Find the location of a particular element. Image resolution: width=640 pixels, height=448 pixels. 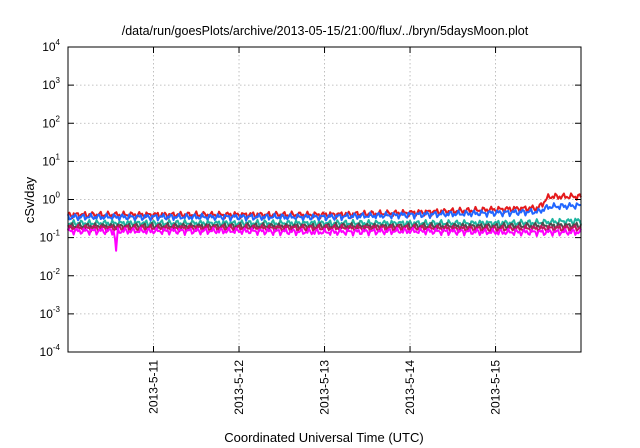

x-axis-title: Coordinated Universal Time (UTC) is located at coordinates (323, 437).